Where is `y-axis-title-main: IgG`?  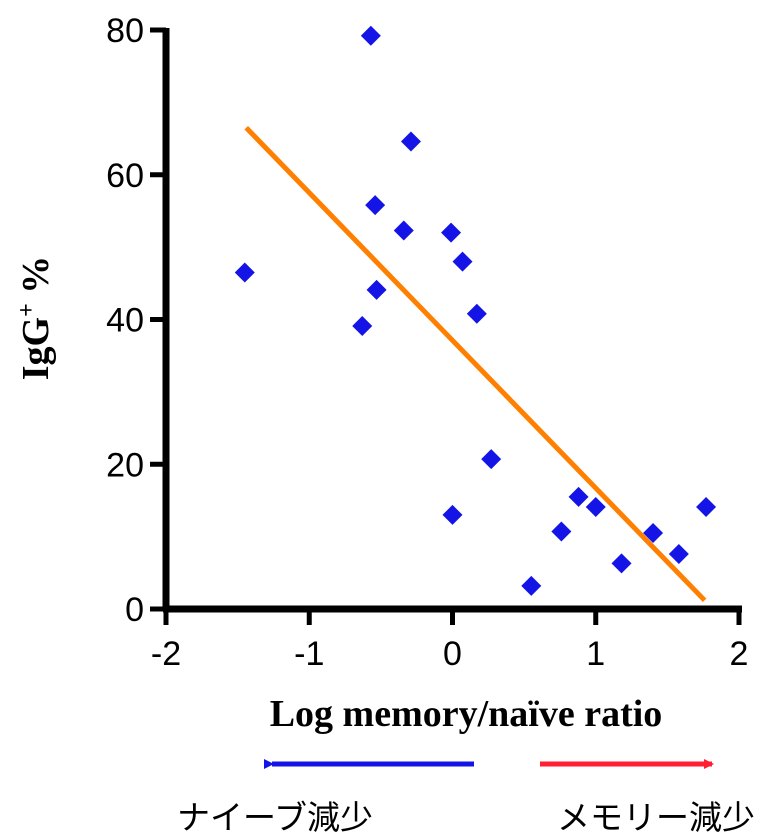
y-axis-title-main: IgG is located at coordinates (36, 348).